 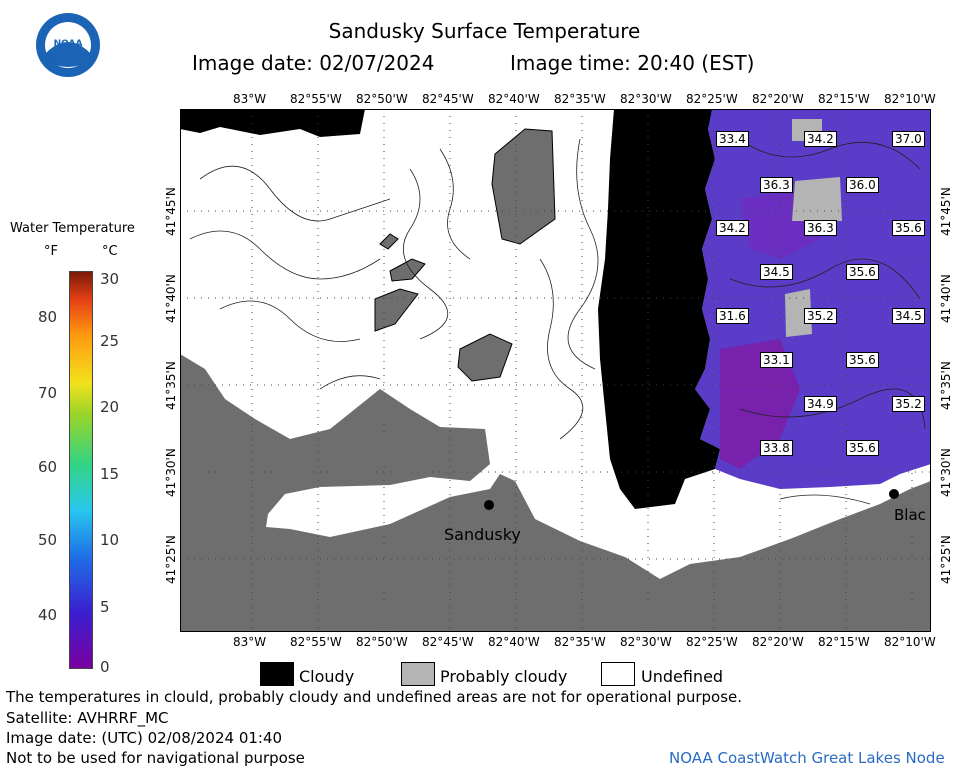 I want to click on lon-label-top: 82°55'W, so click(x=316, y=99).